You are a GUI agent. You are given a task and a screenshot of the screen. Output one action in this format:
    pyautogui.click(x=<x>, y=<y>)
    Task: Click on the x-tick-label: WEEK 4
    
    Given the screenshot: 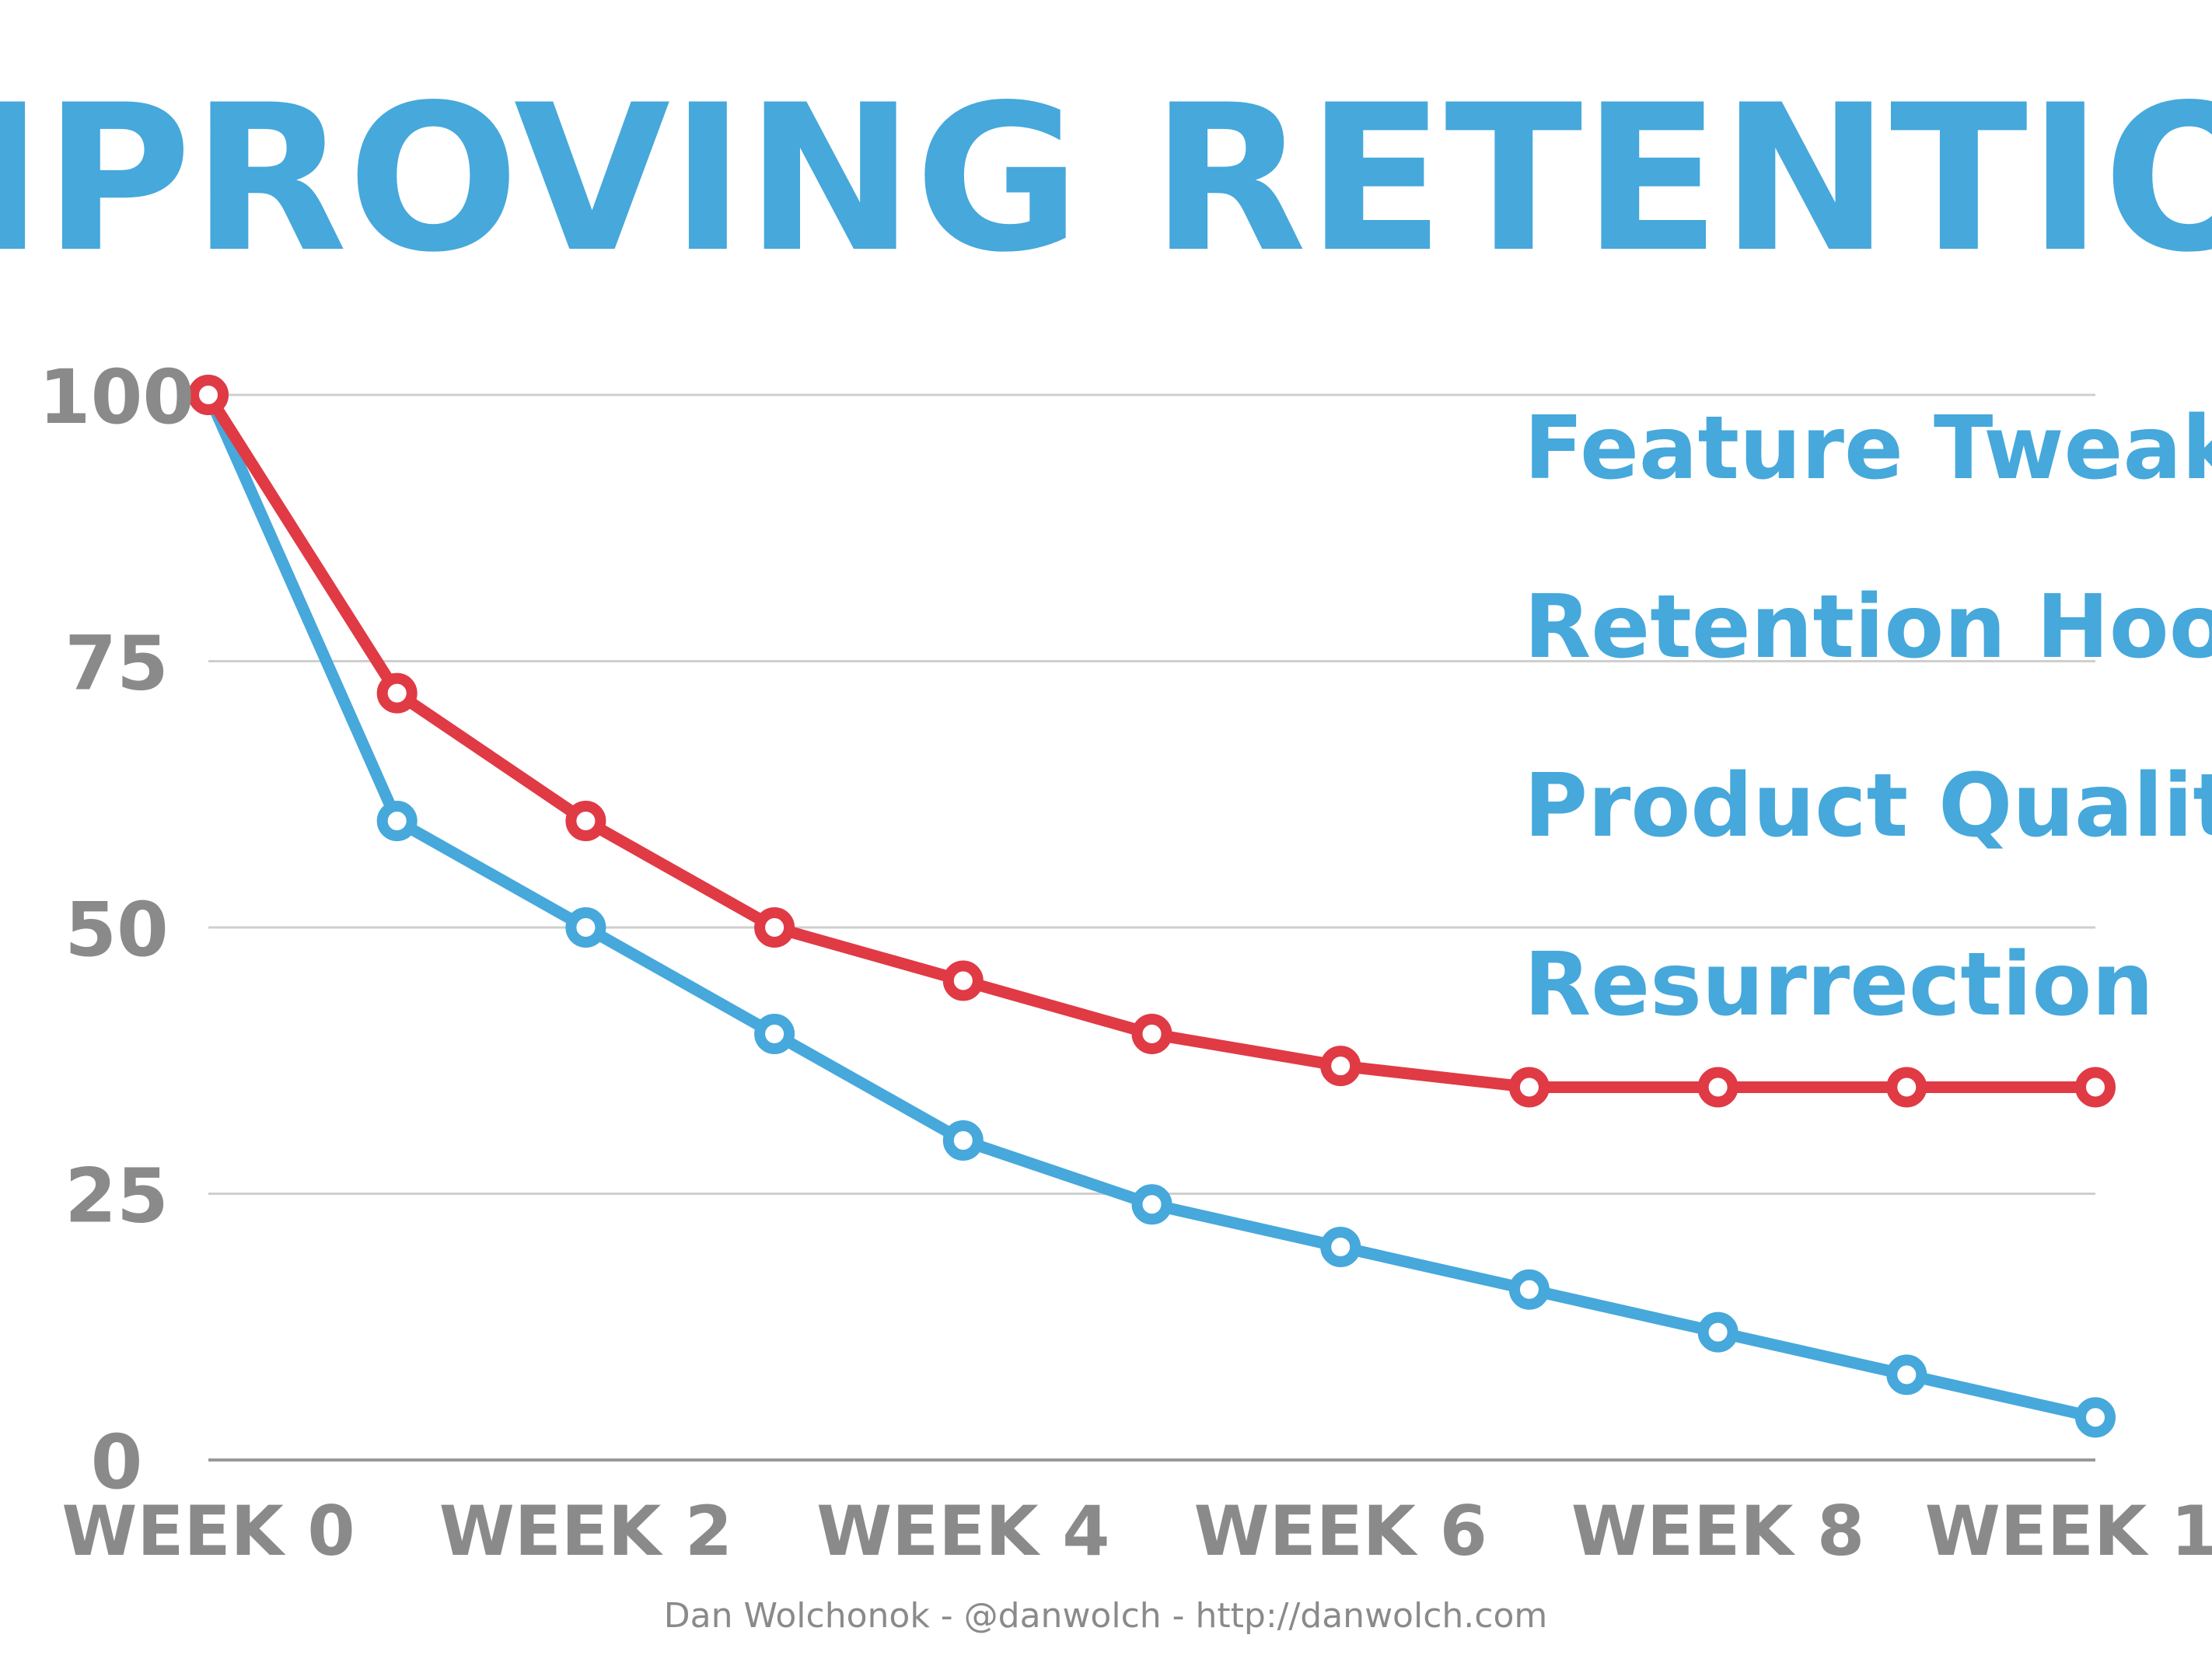 What is the action you would take?
    pyautogui.click(x=962, y=1531)
    